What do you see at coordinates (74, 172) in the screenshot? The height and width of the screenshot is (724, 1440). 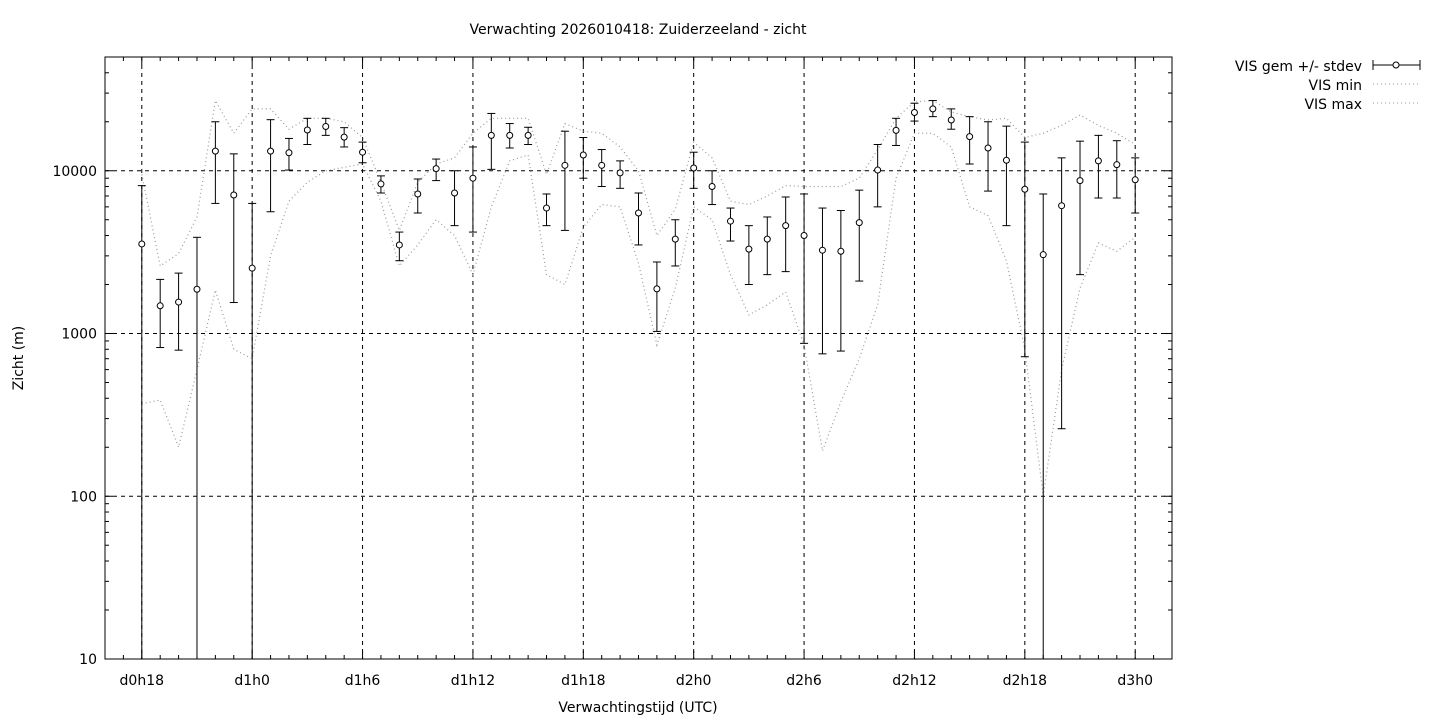 I see `y-tick-label: 10000` at bounding box center [74, 172].